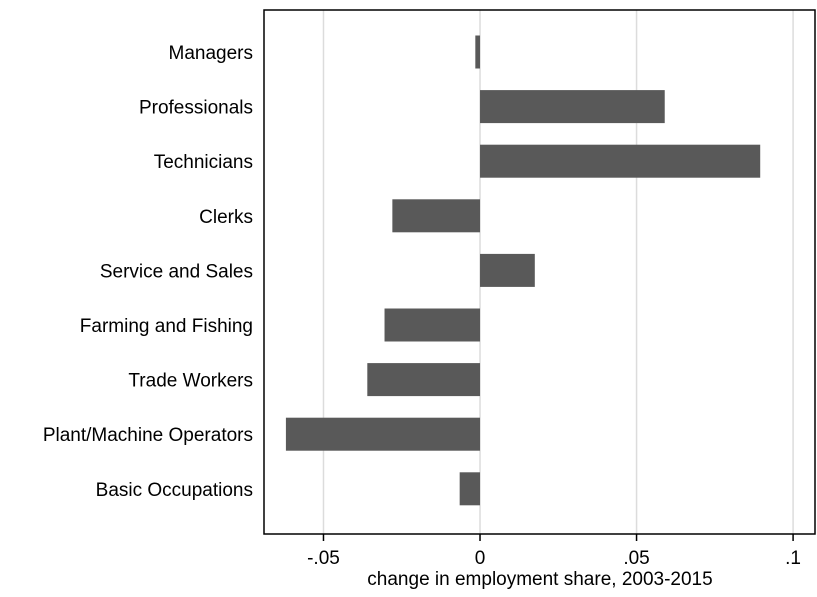  I want to click on category-label: Technicians, so click(203, 162).